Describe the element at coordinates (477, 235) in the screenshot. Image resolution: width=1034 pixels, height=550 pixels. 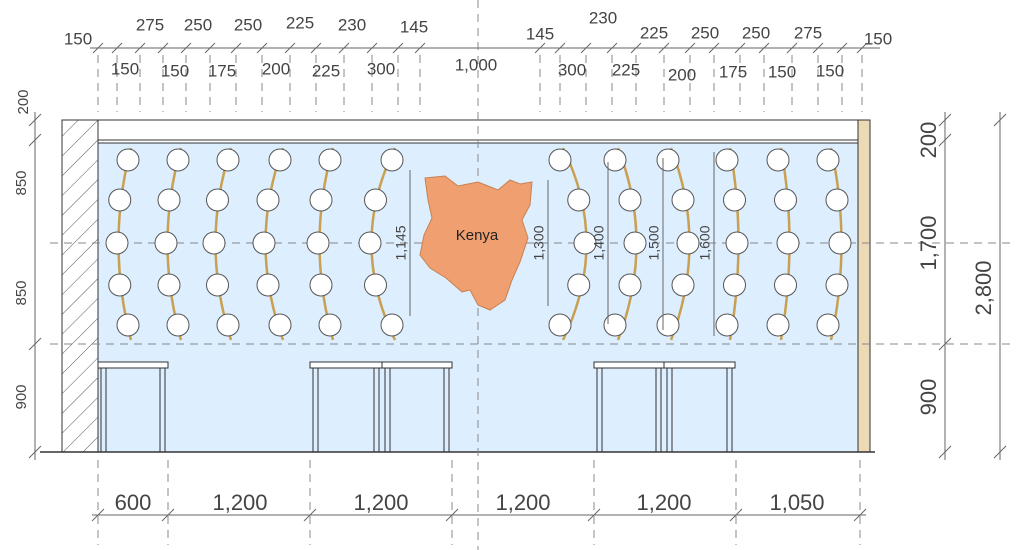
I see `map-label: Kenya` at that location.